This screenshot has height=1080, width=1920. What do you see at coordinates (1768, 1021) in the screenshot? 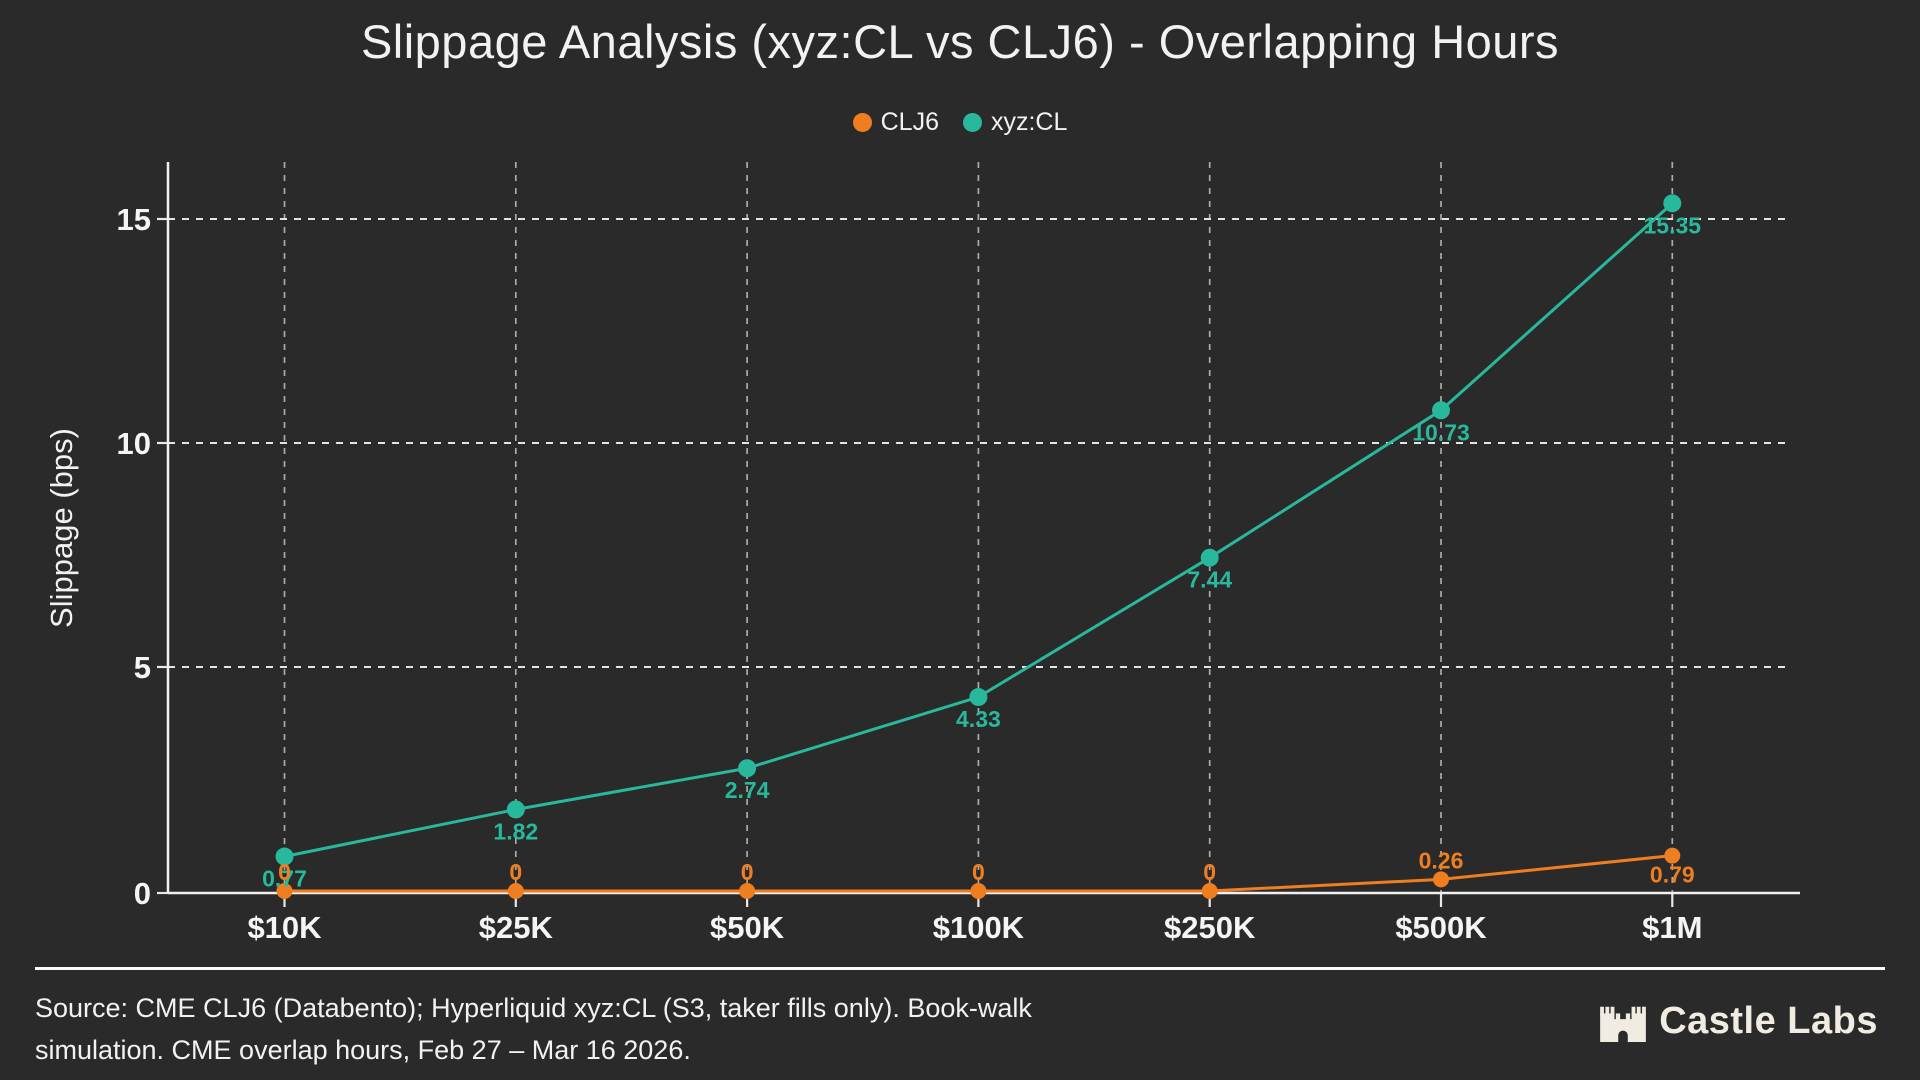
I see `brand-name: Castle Labs` at bounding box center [1768, 1021].